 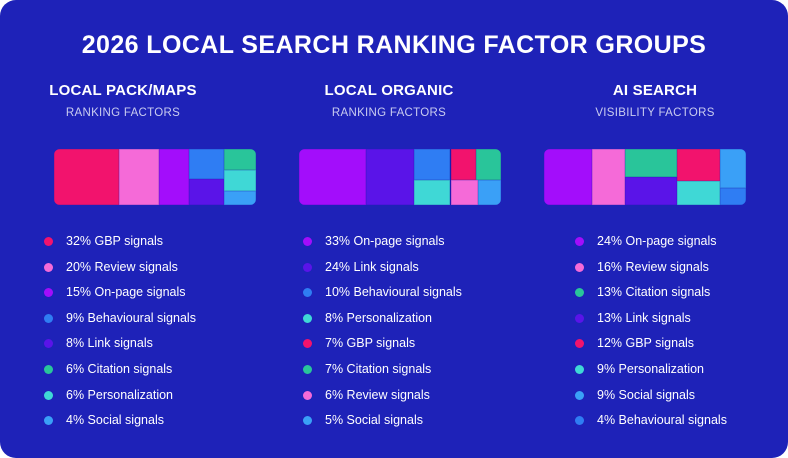 What do you see at coordinates (115, 420) in the screenshot?
I see `legend-label: 4% Social signals` at bounding box center [115, 420].